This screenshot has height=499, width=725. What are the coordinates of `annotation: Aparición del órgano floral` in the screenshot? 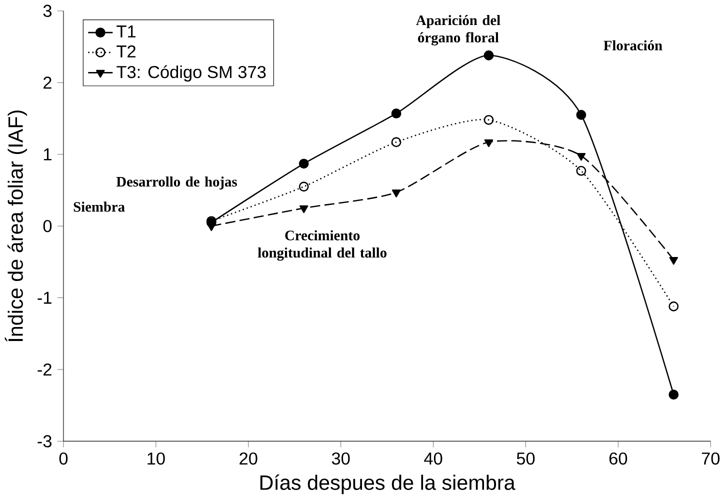 It's located at (458, 30).